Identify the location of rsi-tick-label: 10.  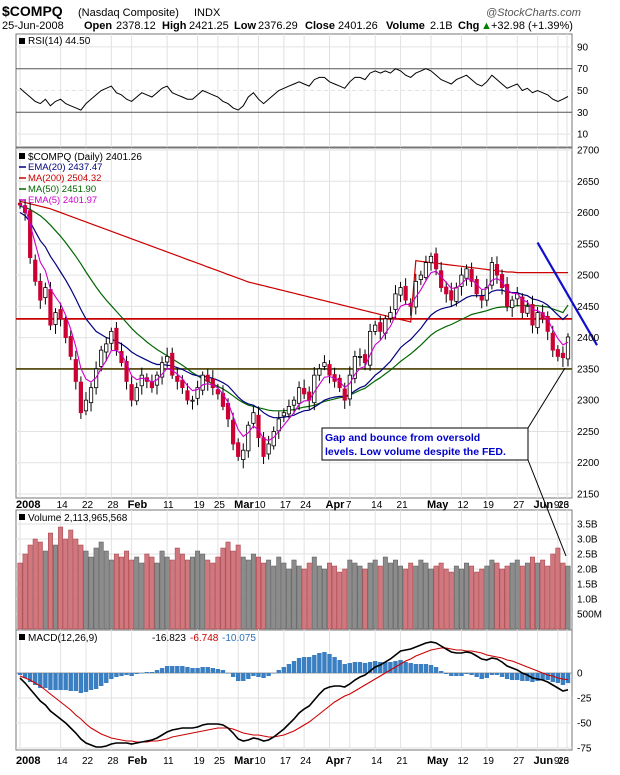
(583, 135).